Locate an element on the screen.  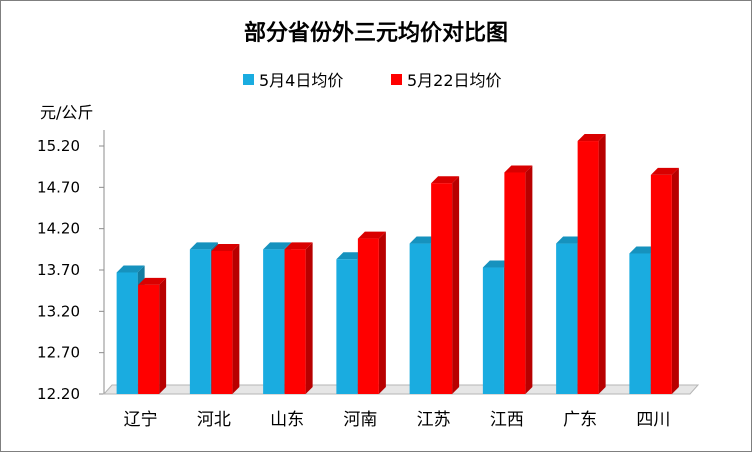
y-axis-label: 元/公斤 is located at coordinates (66, 112).